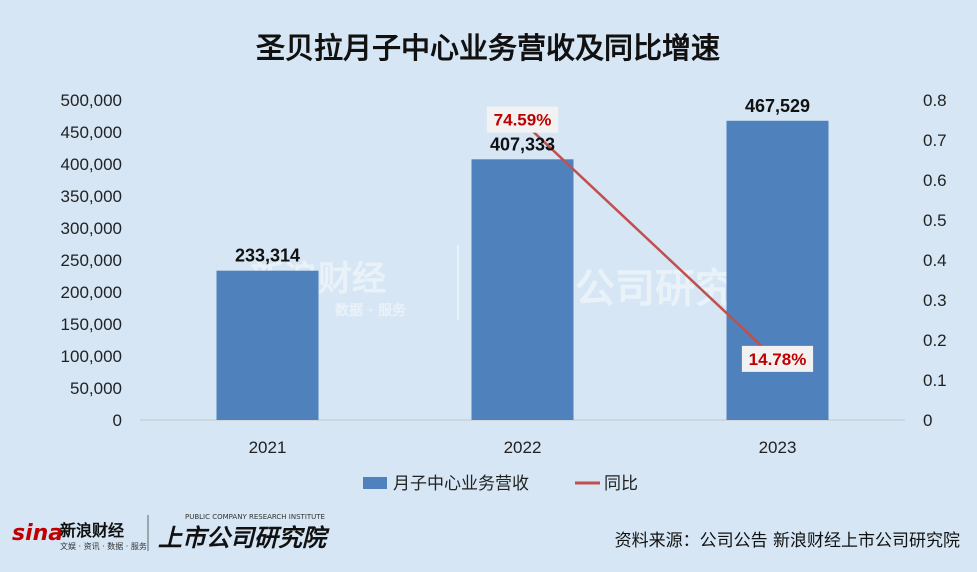  Describe the element at coordinates (935, 340) in the screenshot. I see `y-right-tick-label: 0.2` at that location.